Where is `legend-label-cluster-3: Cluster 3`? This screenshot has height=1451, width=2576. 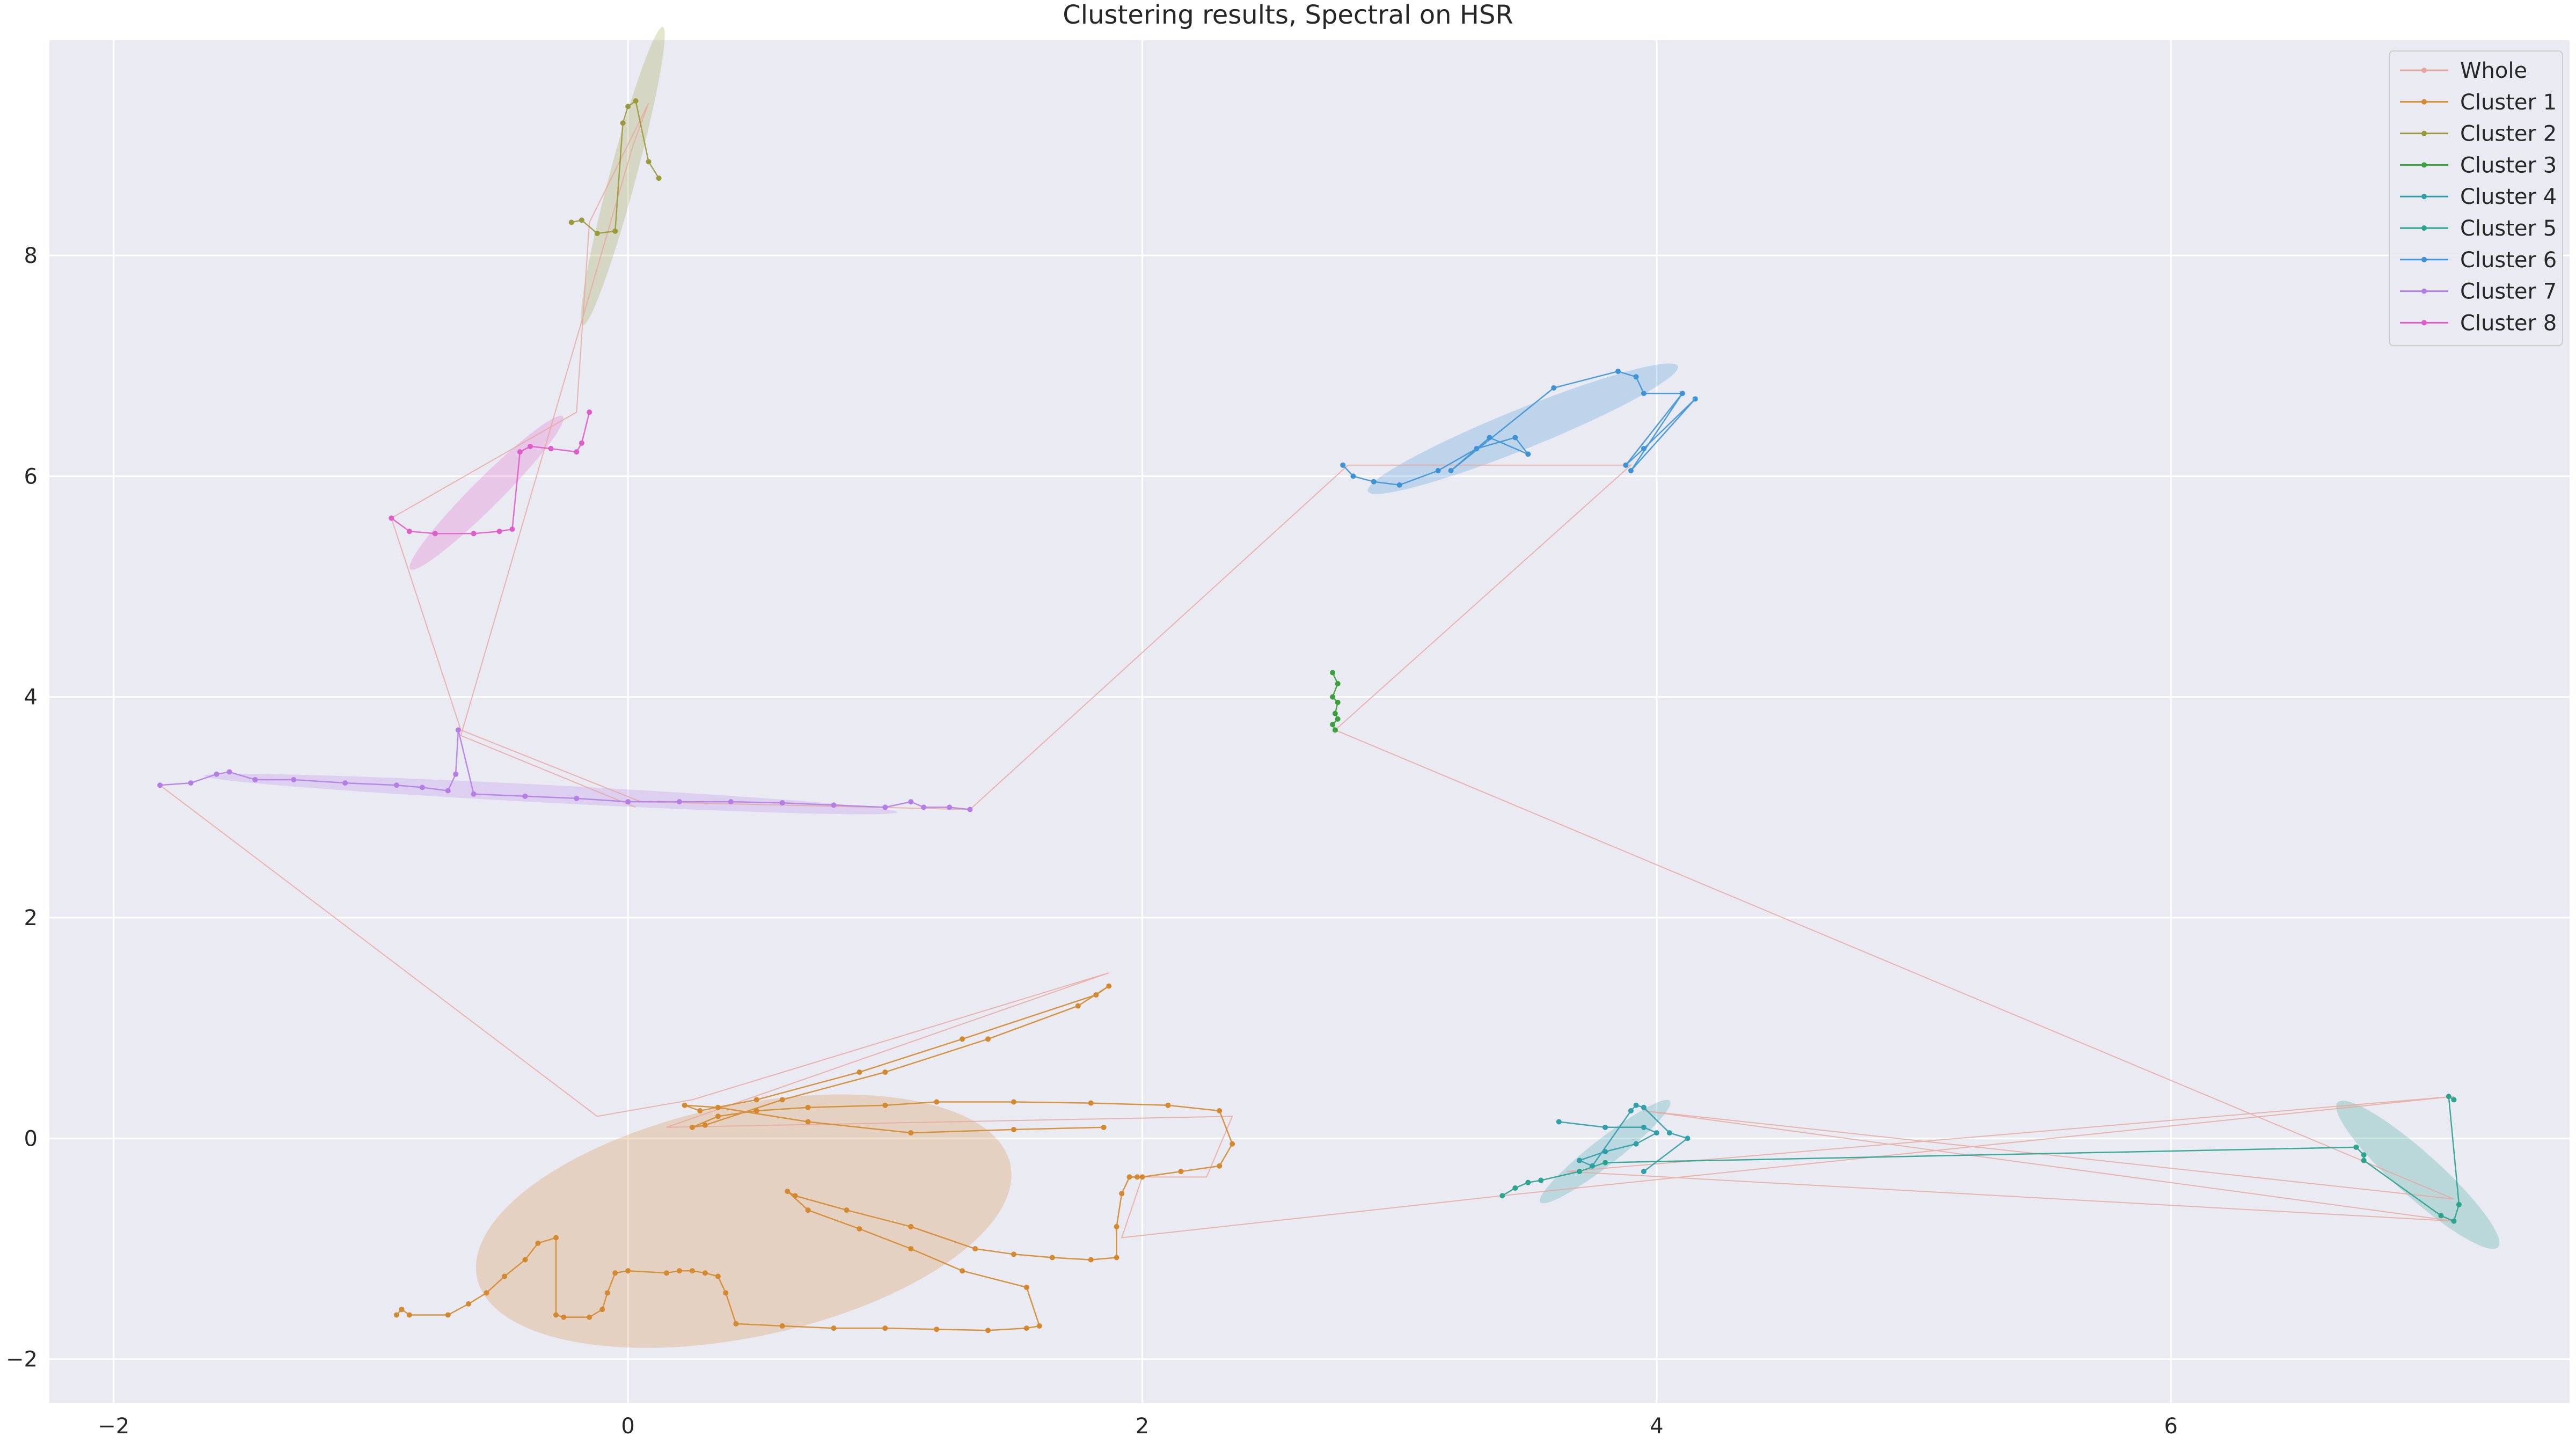
legend-label-cluster-3: Cluster 3 is located at coordinates (2508, 165).